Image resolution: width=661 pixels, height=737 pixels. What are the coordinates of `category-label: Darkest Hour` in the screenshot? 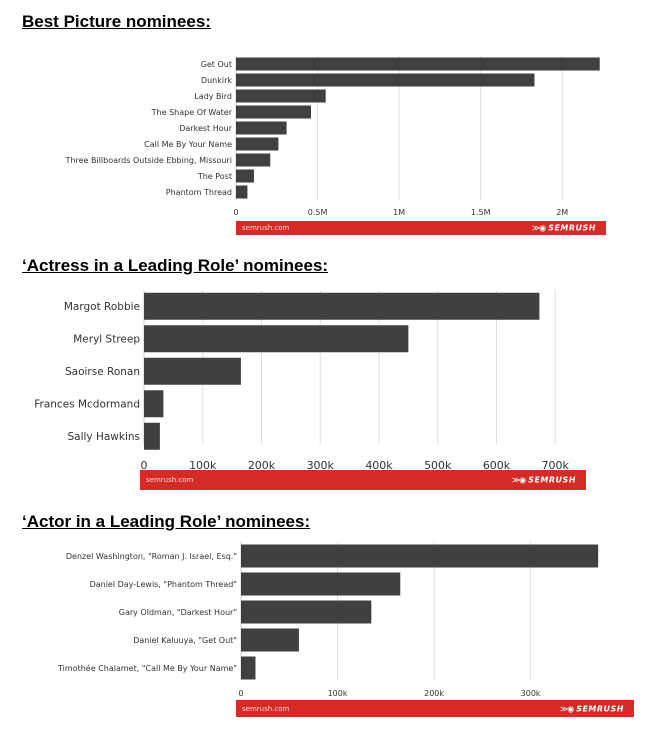 It's located at (205, 128).